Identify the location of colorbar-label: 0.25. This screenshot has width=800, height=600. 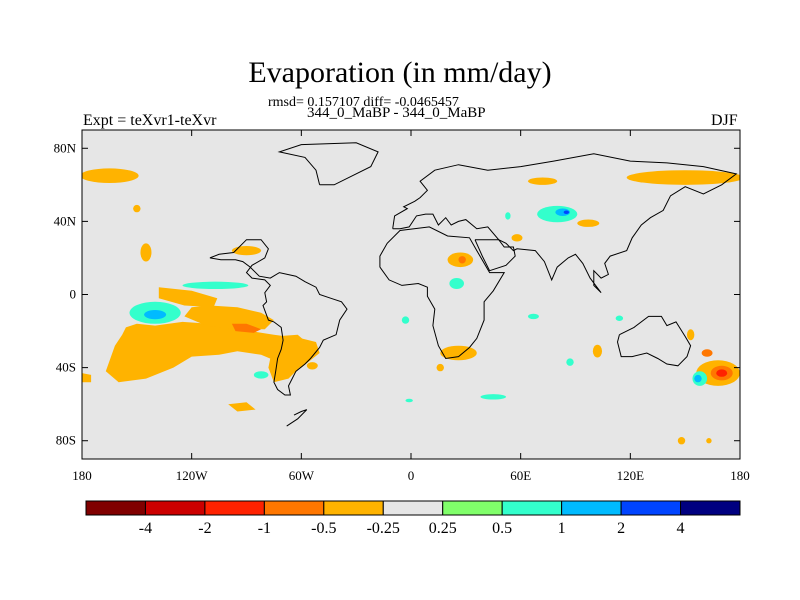
(443, 528).